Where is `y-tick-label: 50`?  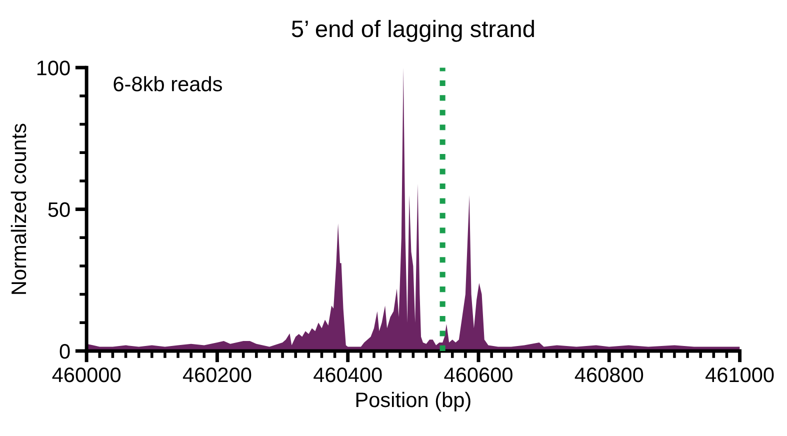
y-tick-label: 50 is located at coordinates (59, 210).